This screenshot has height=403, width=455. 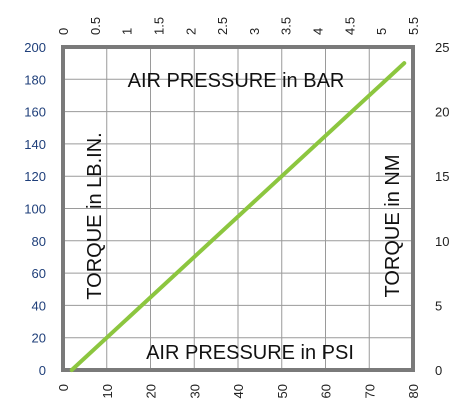 What do you see at coordinates (42, 370) in the screenshot?
I see `left-tick-label: 0` at bounding box center [42, 370].